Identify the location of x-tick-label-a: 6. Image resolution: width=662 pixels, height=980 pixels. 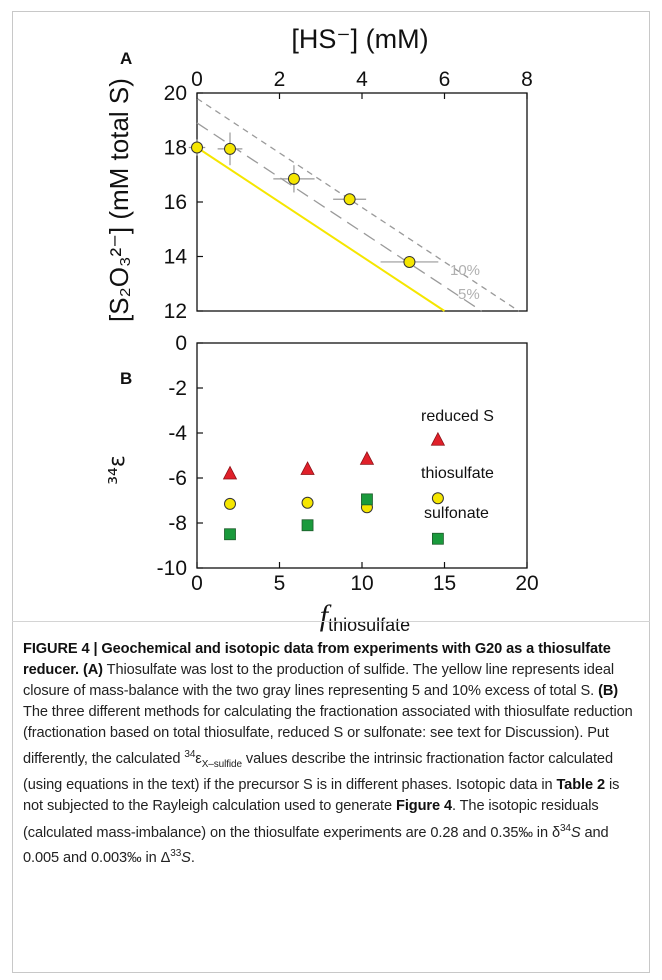
(445, 79).